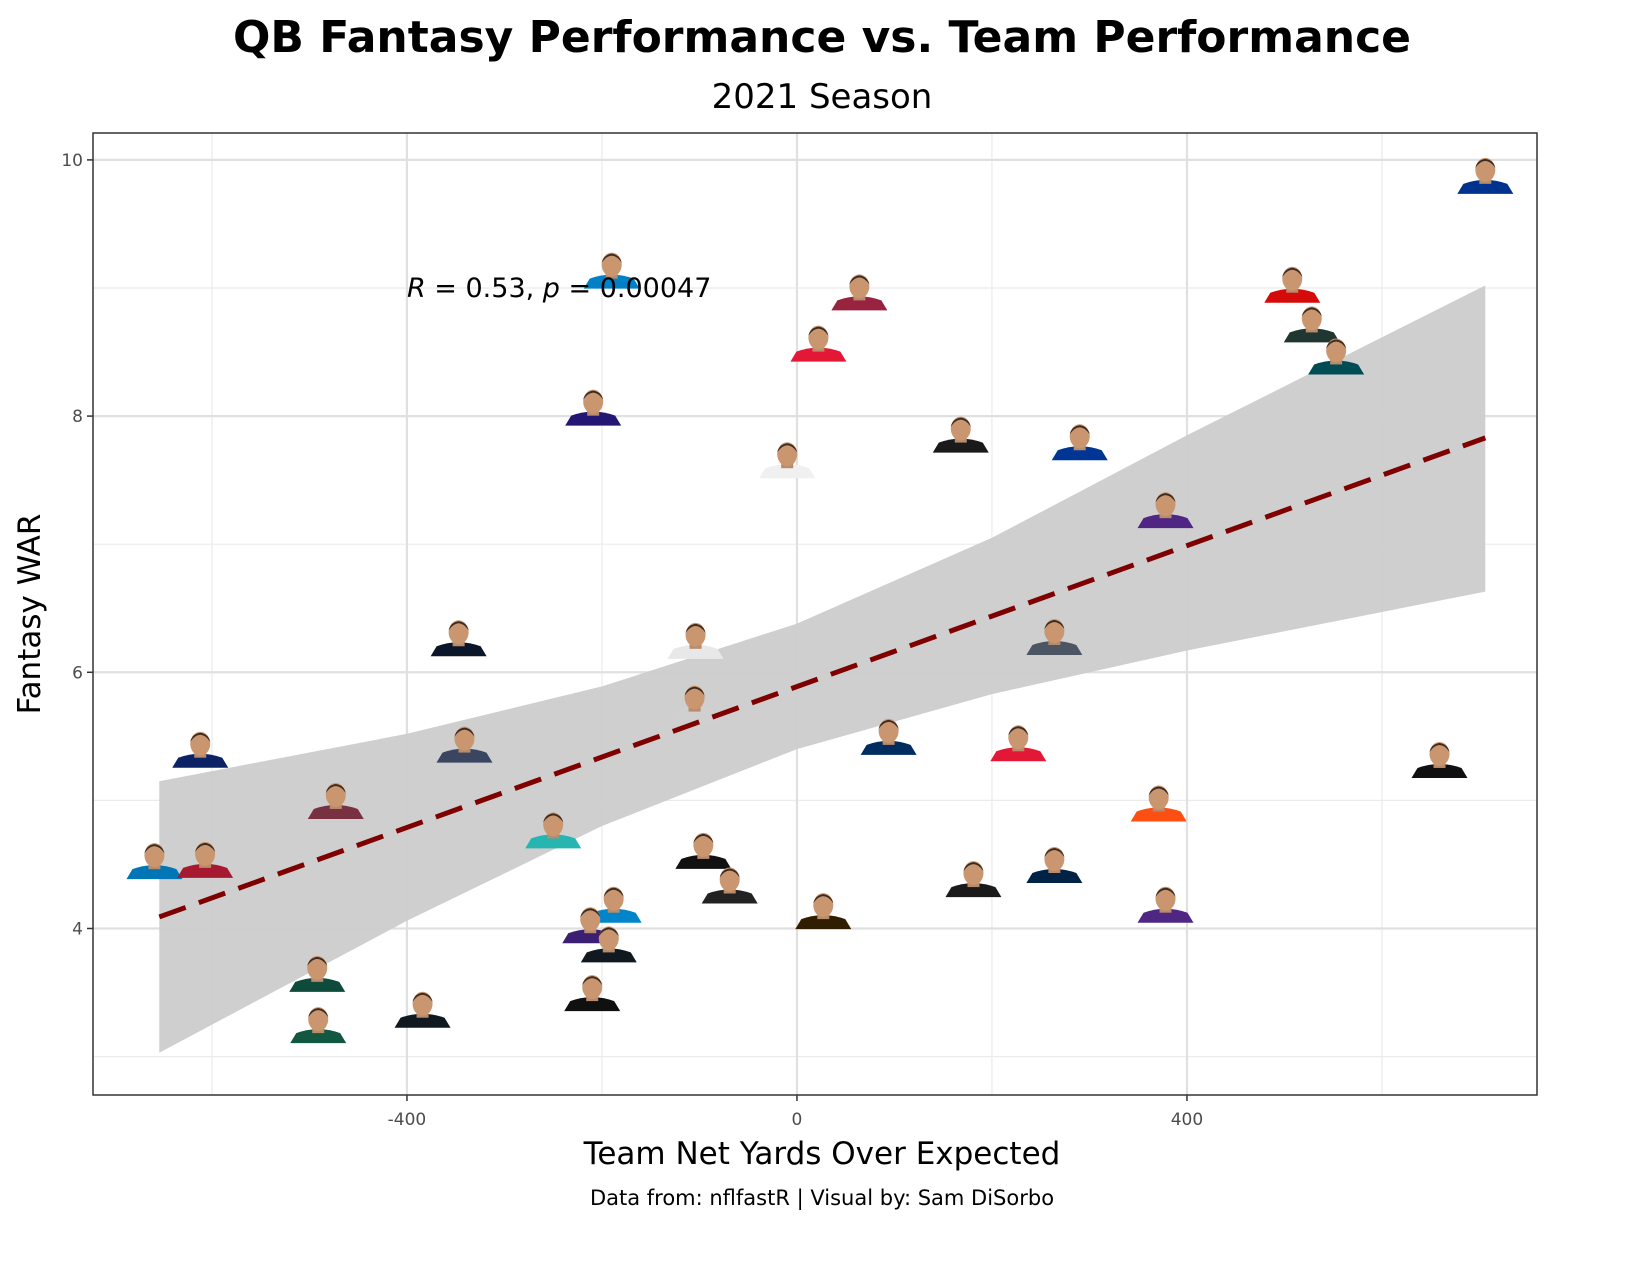 The width and height of the screenshot is (1634, 1284). I want to click on x-tick-label: -400, so click(407, 1120).